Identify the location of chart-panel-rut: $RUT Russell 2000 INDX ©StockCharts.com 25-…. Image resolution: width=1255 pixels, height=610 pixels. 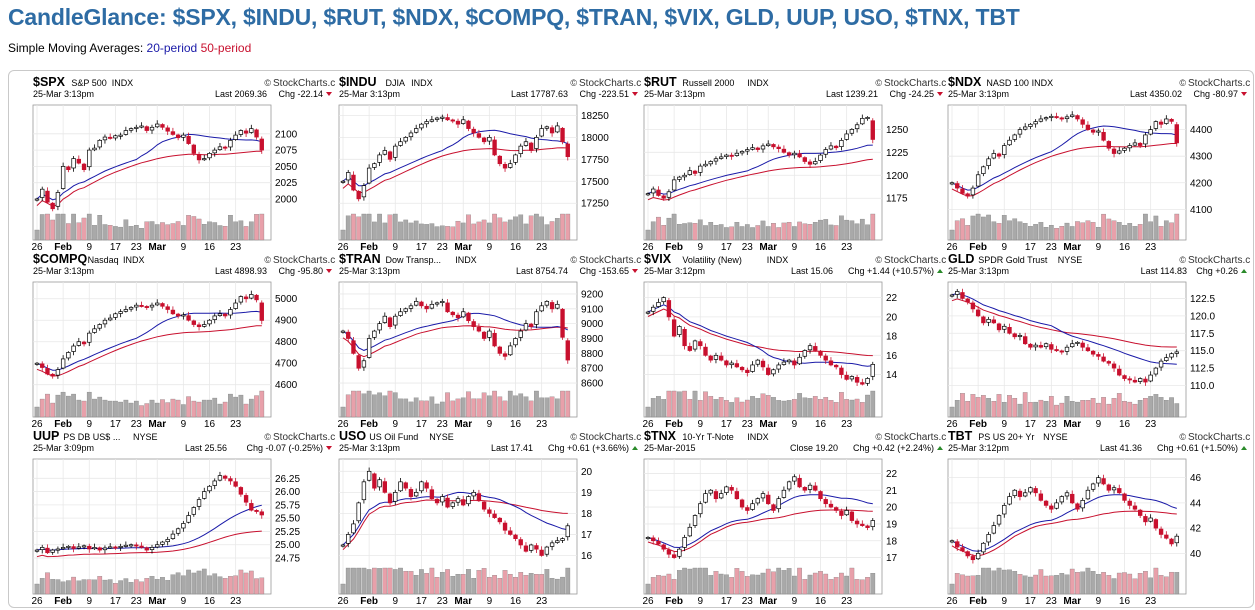
(794, 164).